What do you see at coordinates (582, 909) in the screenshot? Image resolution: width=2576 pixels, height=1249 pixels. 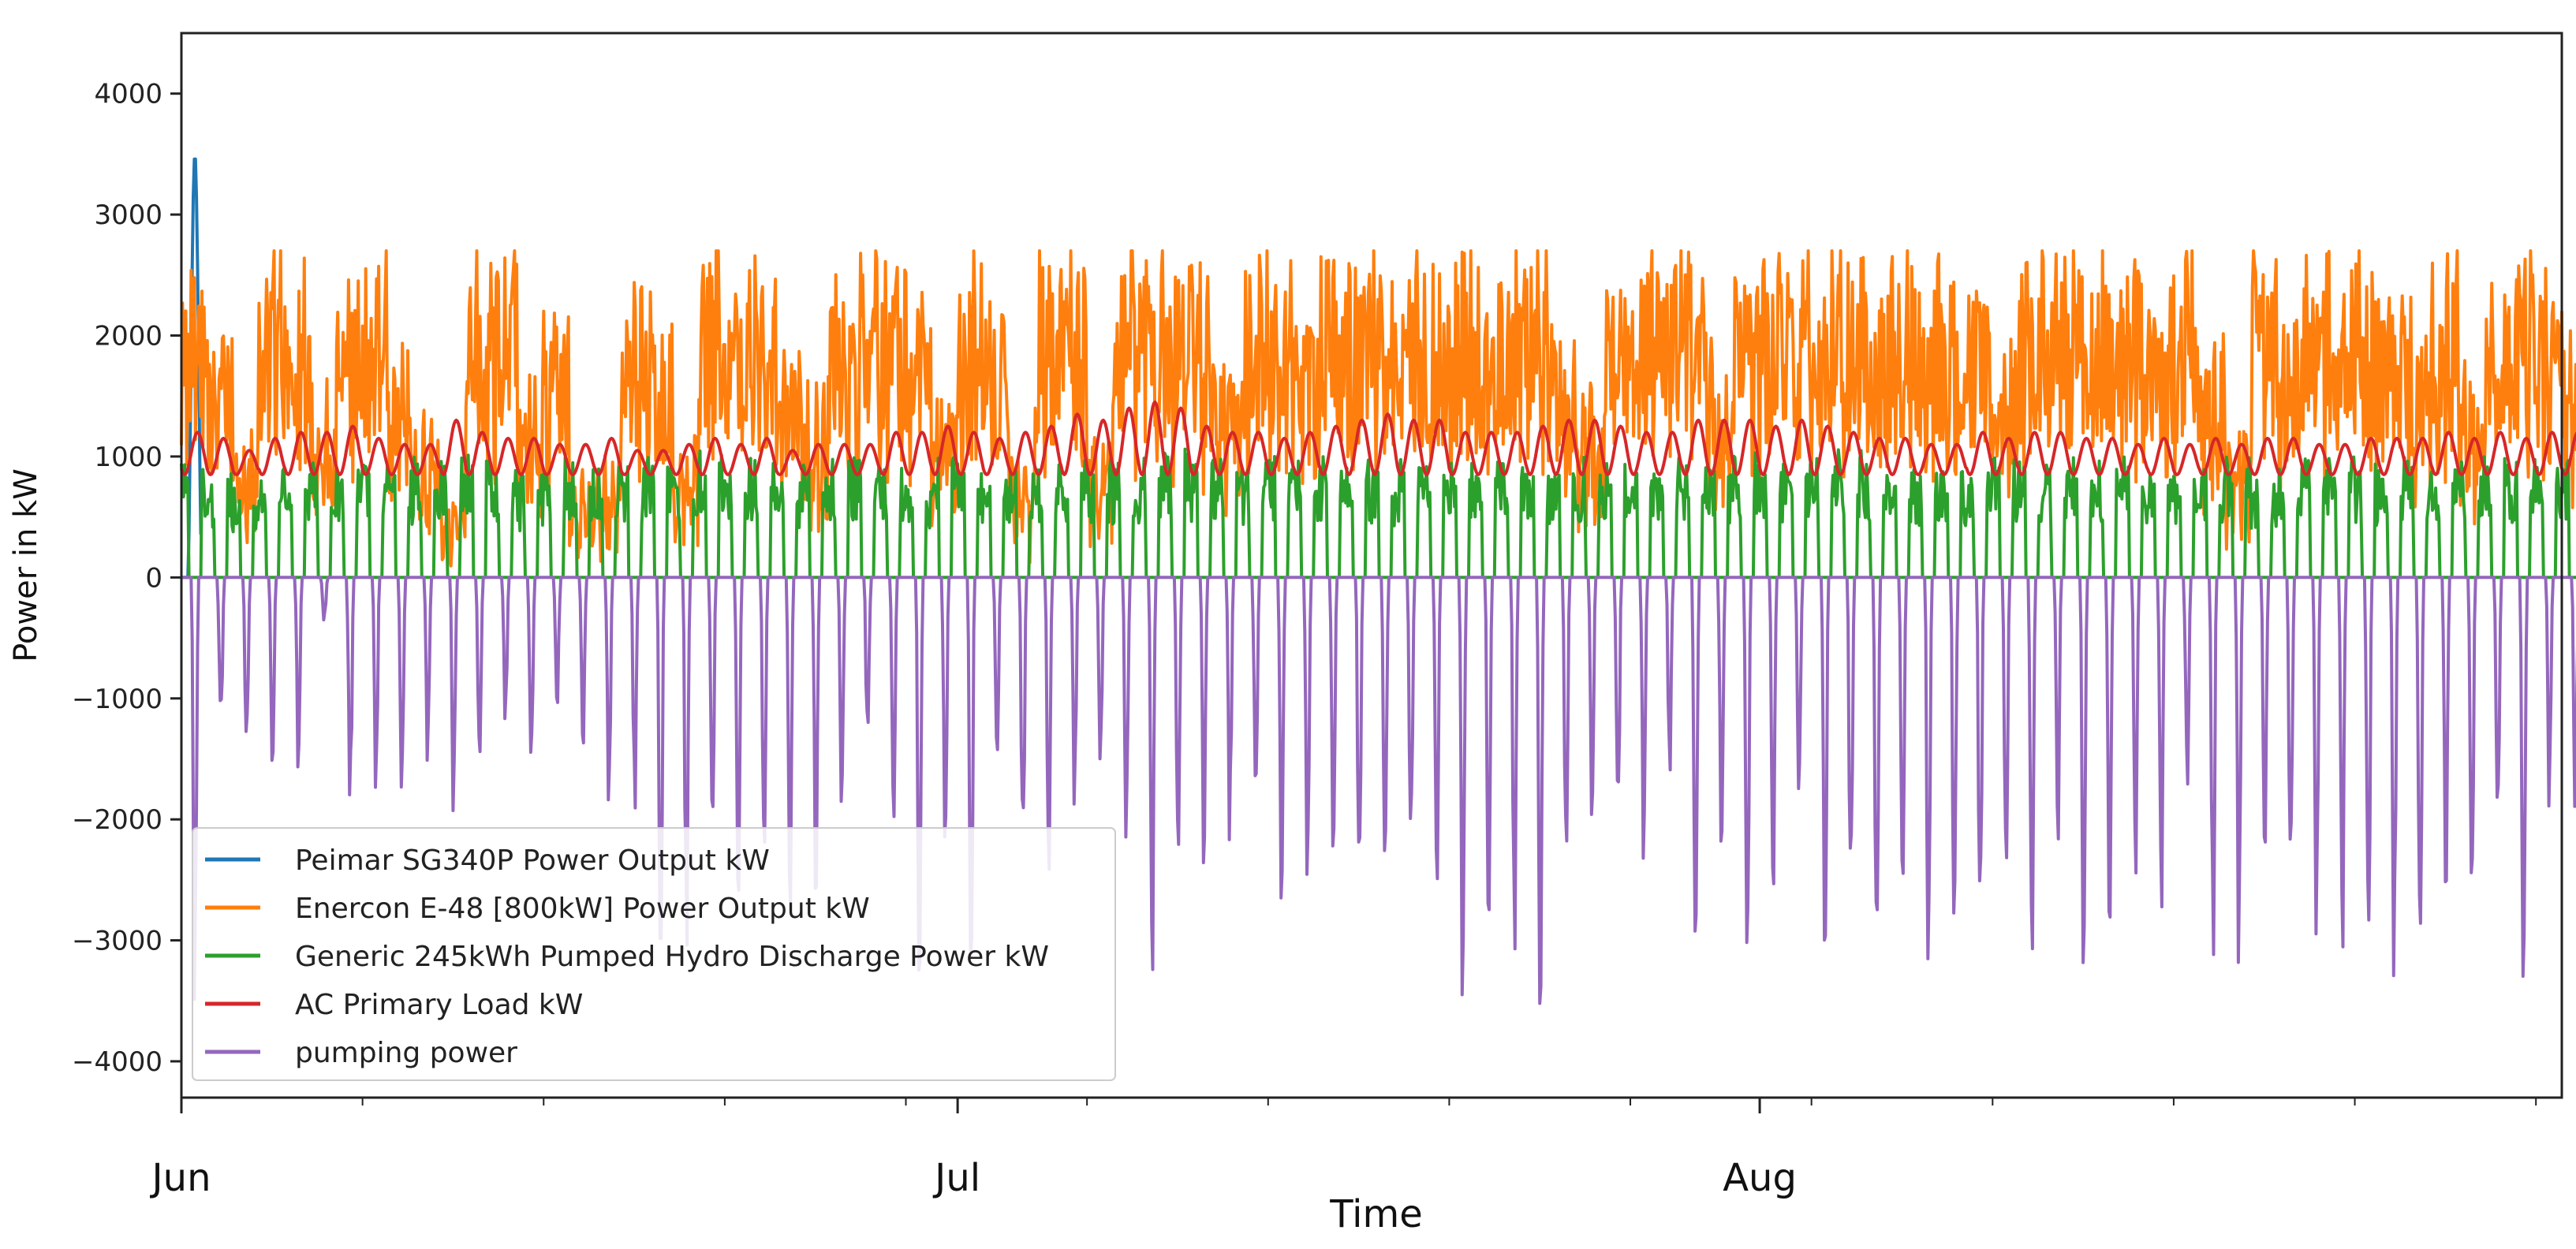 I see `legend-entry: Enercon E-48 [800kW] Power Output kW` at bounding box center [582, 909].